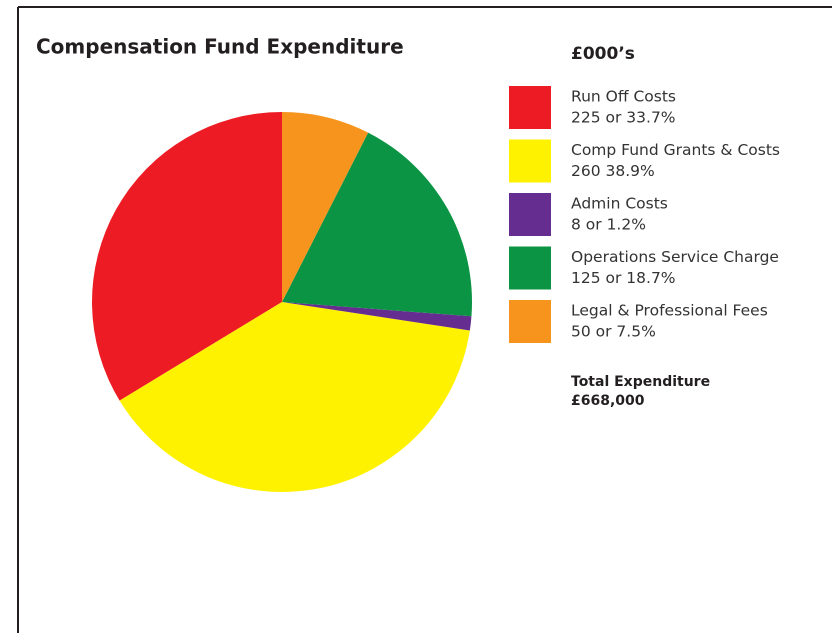 This screenshot has width=832, height=633. What do you see at coordinates (623, 118) in the screenshot?
I see `value-label: 225 or 33.7%` at bounding box center [623, 118].